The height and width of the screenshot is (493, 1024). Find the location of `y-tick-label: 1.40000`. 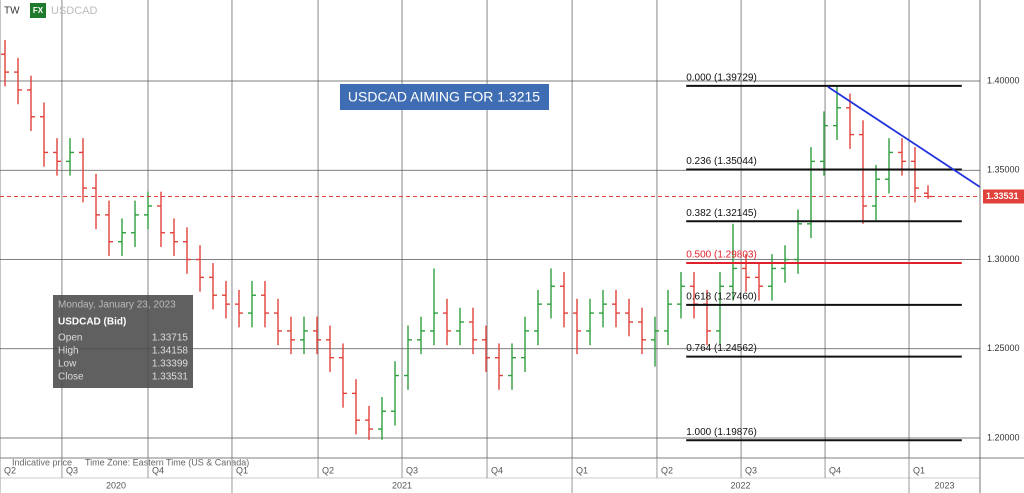

y-tick-label: 1.40000 is located at coordinates (1003, 80).